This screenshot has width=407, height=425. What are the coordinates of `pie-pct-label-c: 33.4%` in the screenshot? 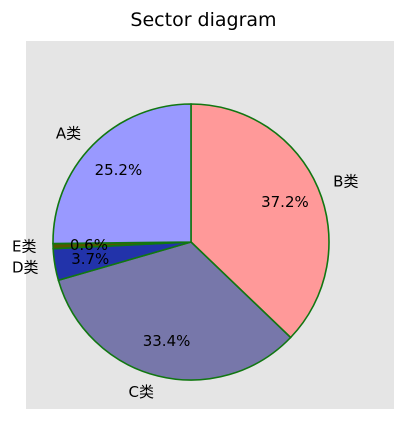 It's located at (167, 341).